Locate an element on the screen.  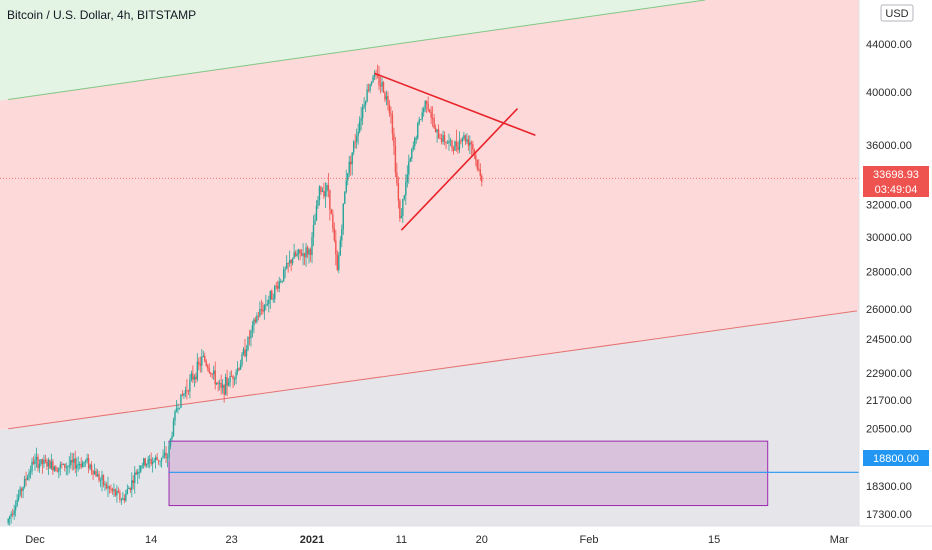
last-price-value: 33698.93 is located at coordinates (896, 175).